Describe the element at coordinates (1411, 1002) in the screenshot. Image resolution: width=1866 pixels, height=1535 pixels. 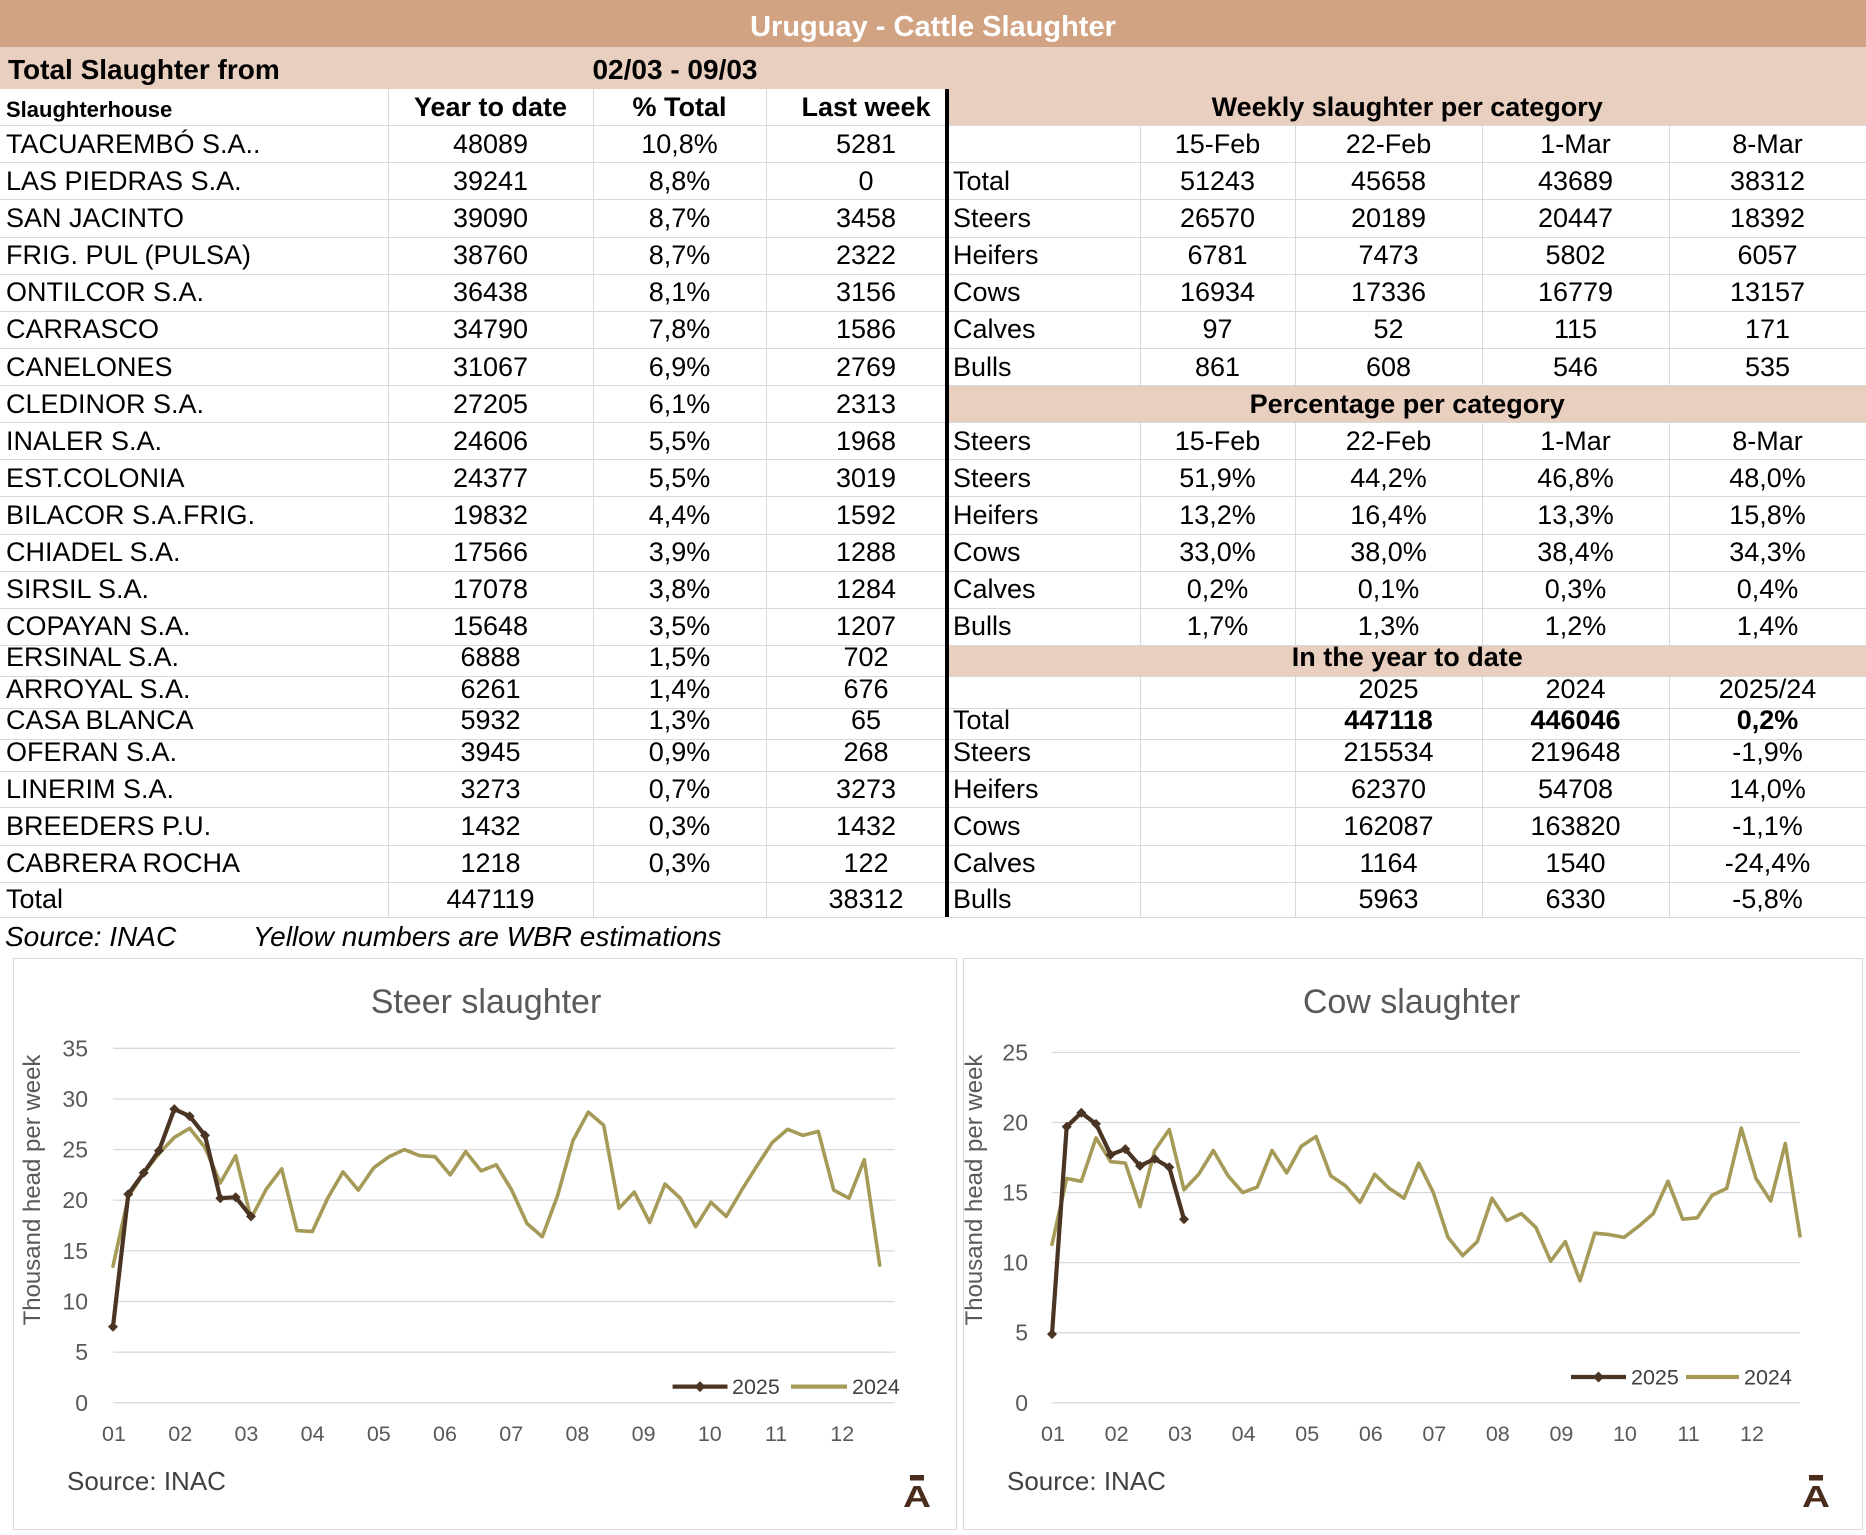
I see `svg-text: Cow slaughter` at that location.